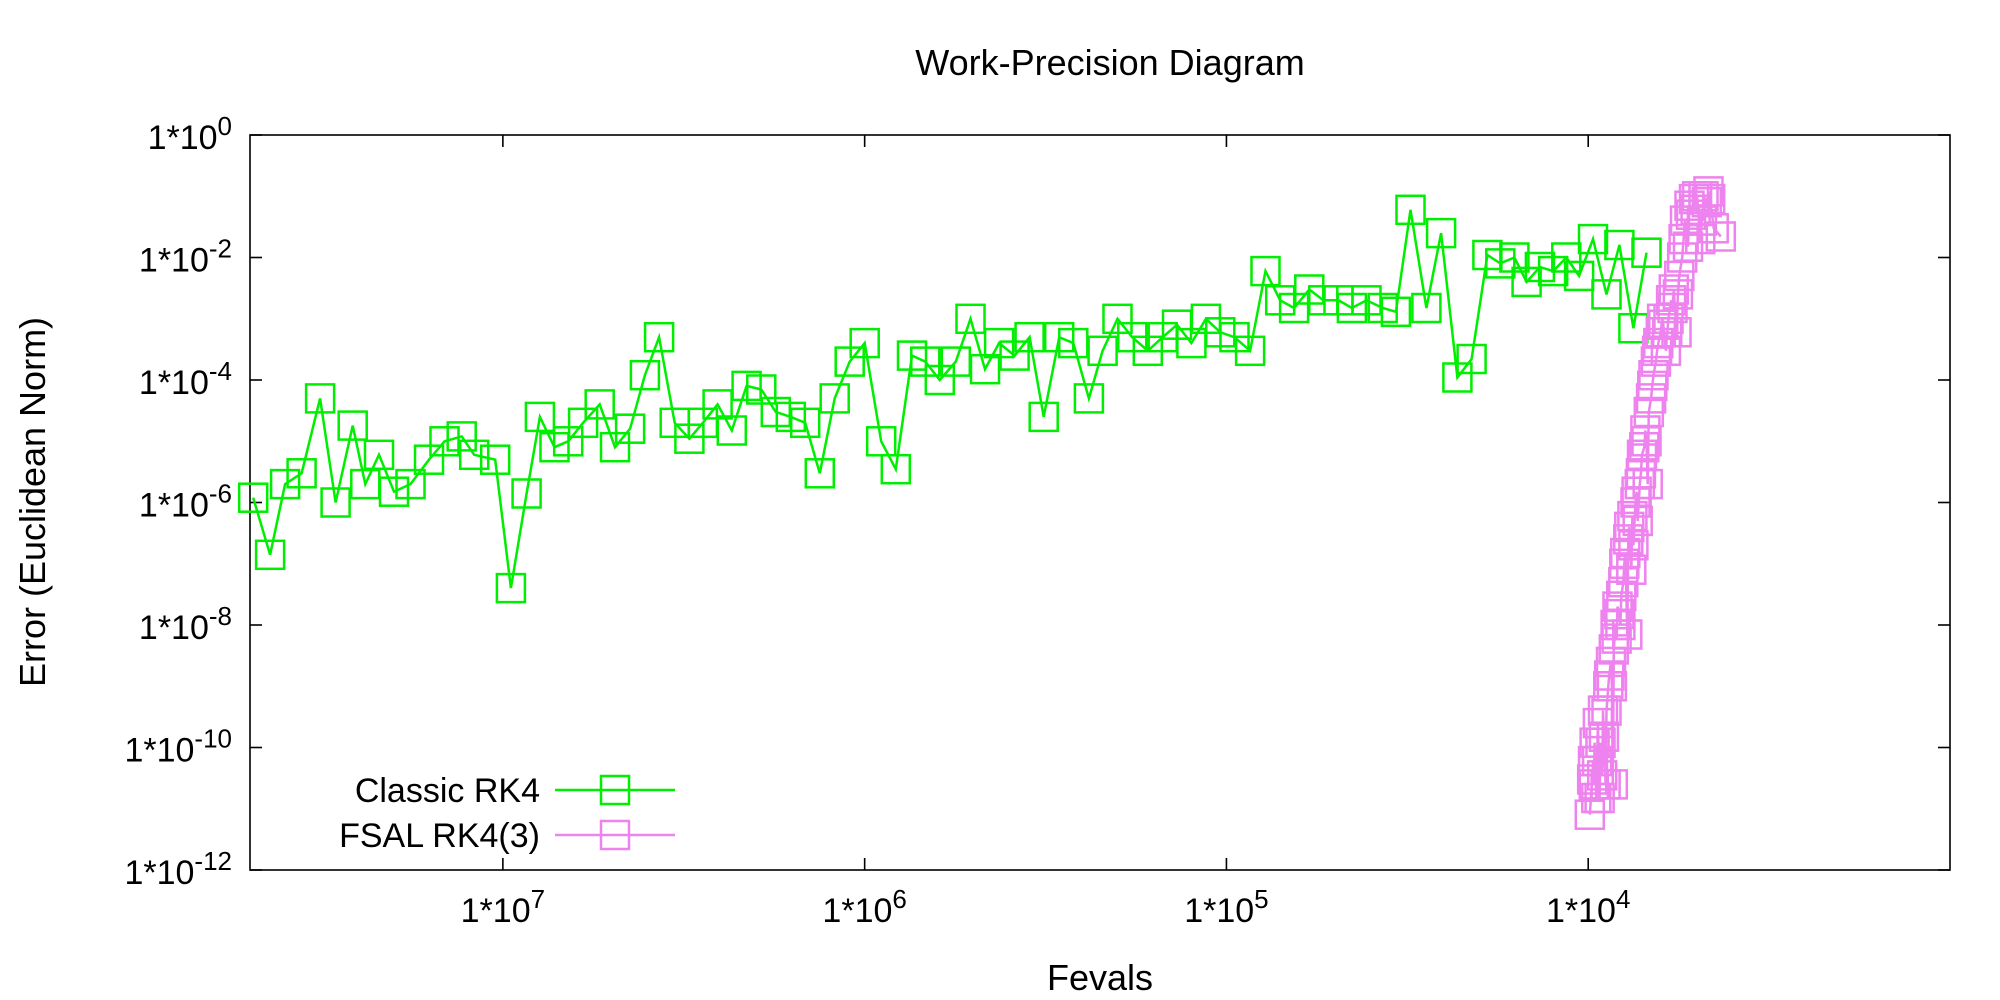 The image size is (2000, 1000). What do you see at coordinates (1226, 907) in the screenshot?
I see `x-tick-label: 1*105` at bounding box center [1226, 907].